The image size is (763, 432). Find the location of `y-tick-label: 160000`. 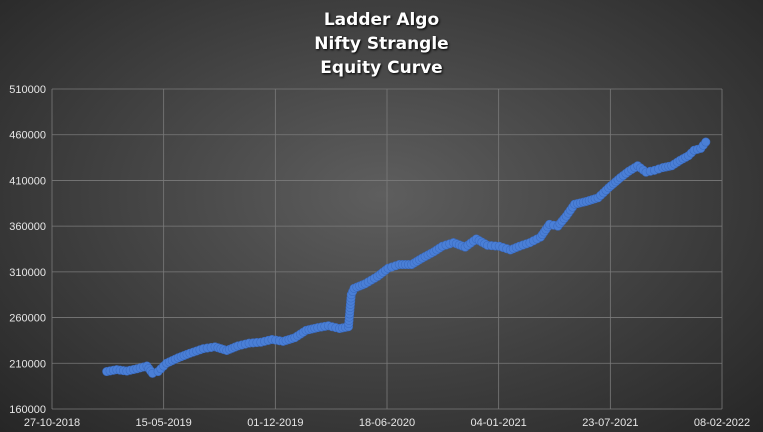

y-tick-label: 160000 is located at coordinates (27, 410).